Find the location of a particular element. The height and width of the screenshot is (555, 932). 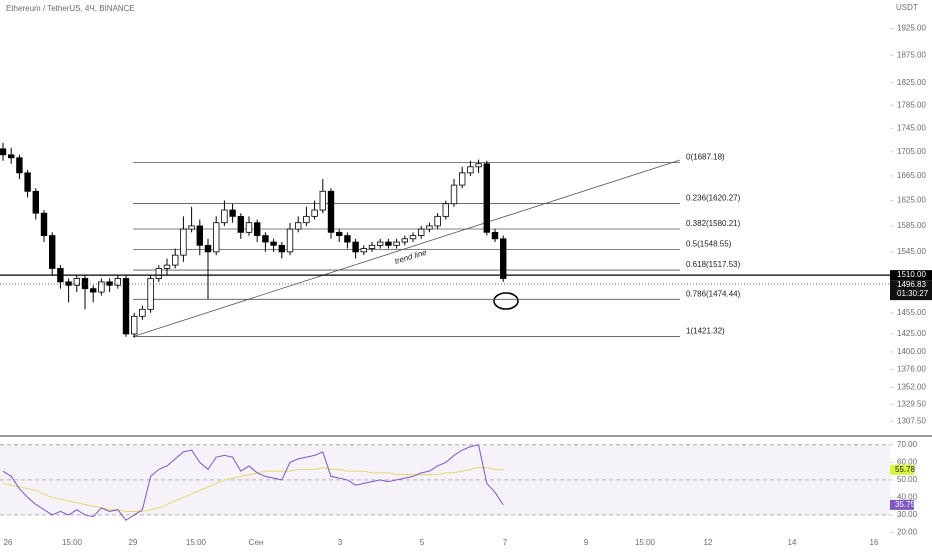

x-tick-label: 7 is located at coordinates (505, 542).